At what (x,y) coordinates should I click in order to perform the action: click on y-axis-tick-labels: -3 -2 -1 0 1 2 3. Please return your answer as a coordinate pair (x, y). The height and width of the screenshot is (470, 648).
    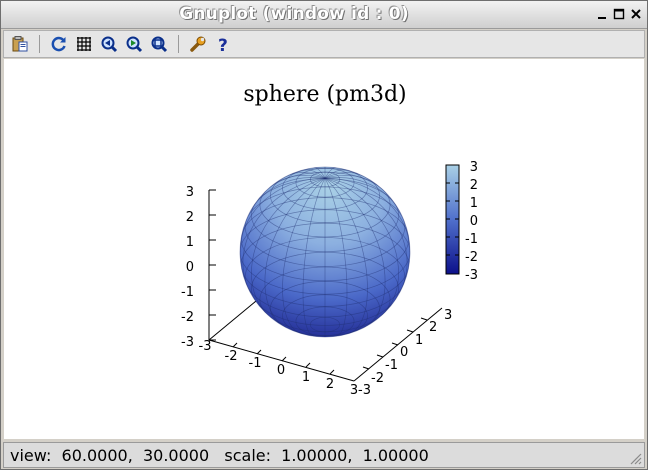
    Looking at the image, I should click on (405, 353).